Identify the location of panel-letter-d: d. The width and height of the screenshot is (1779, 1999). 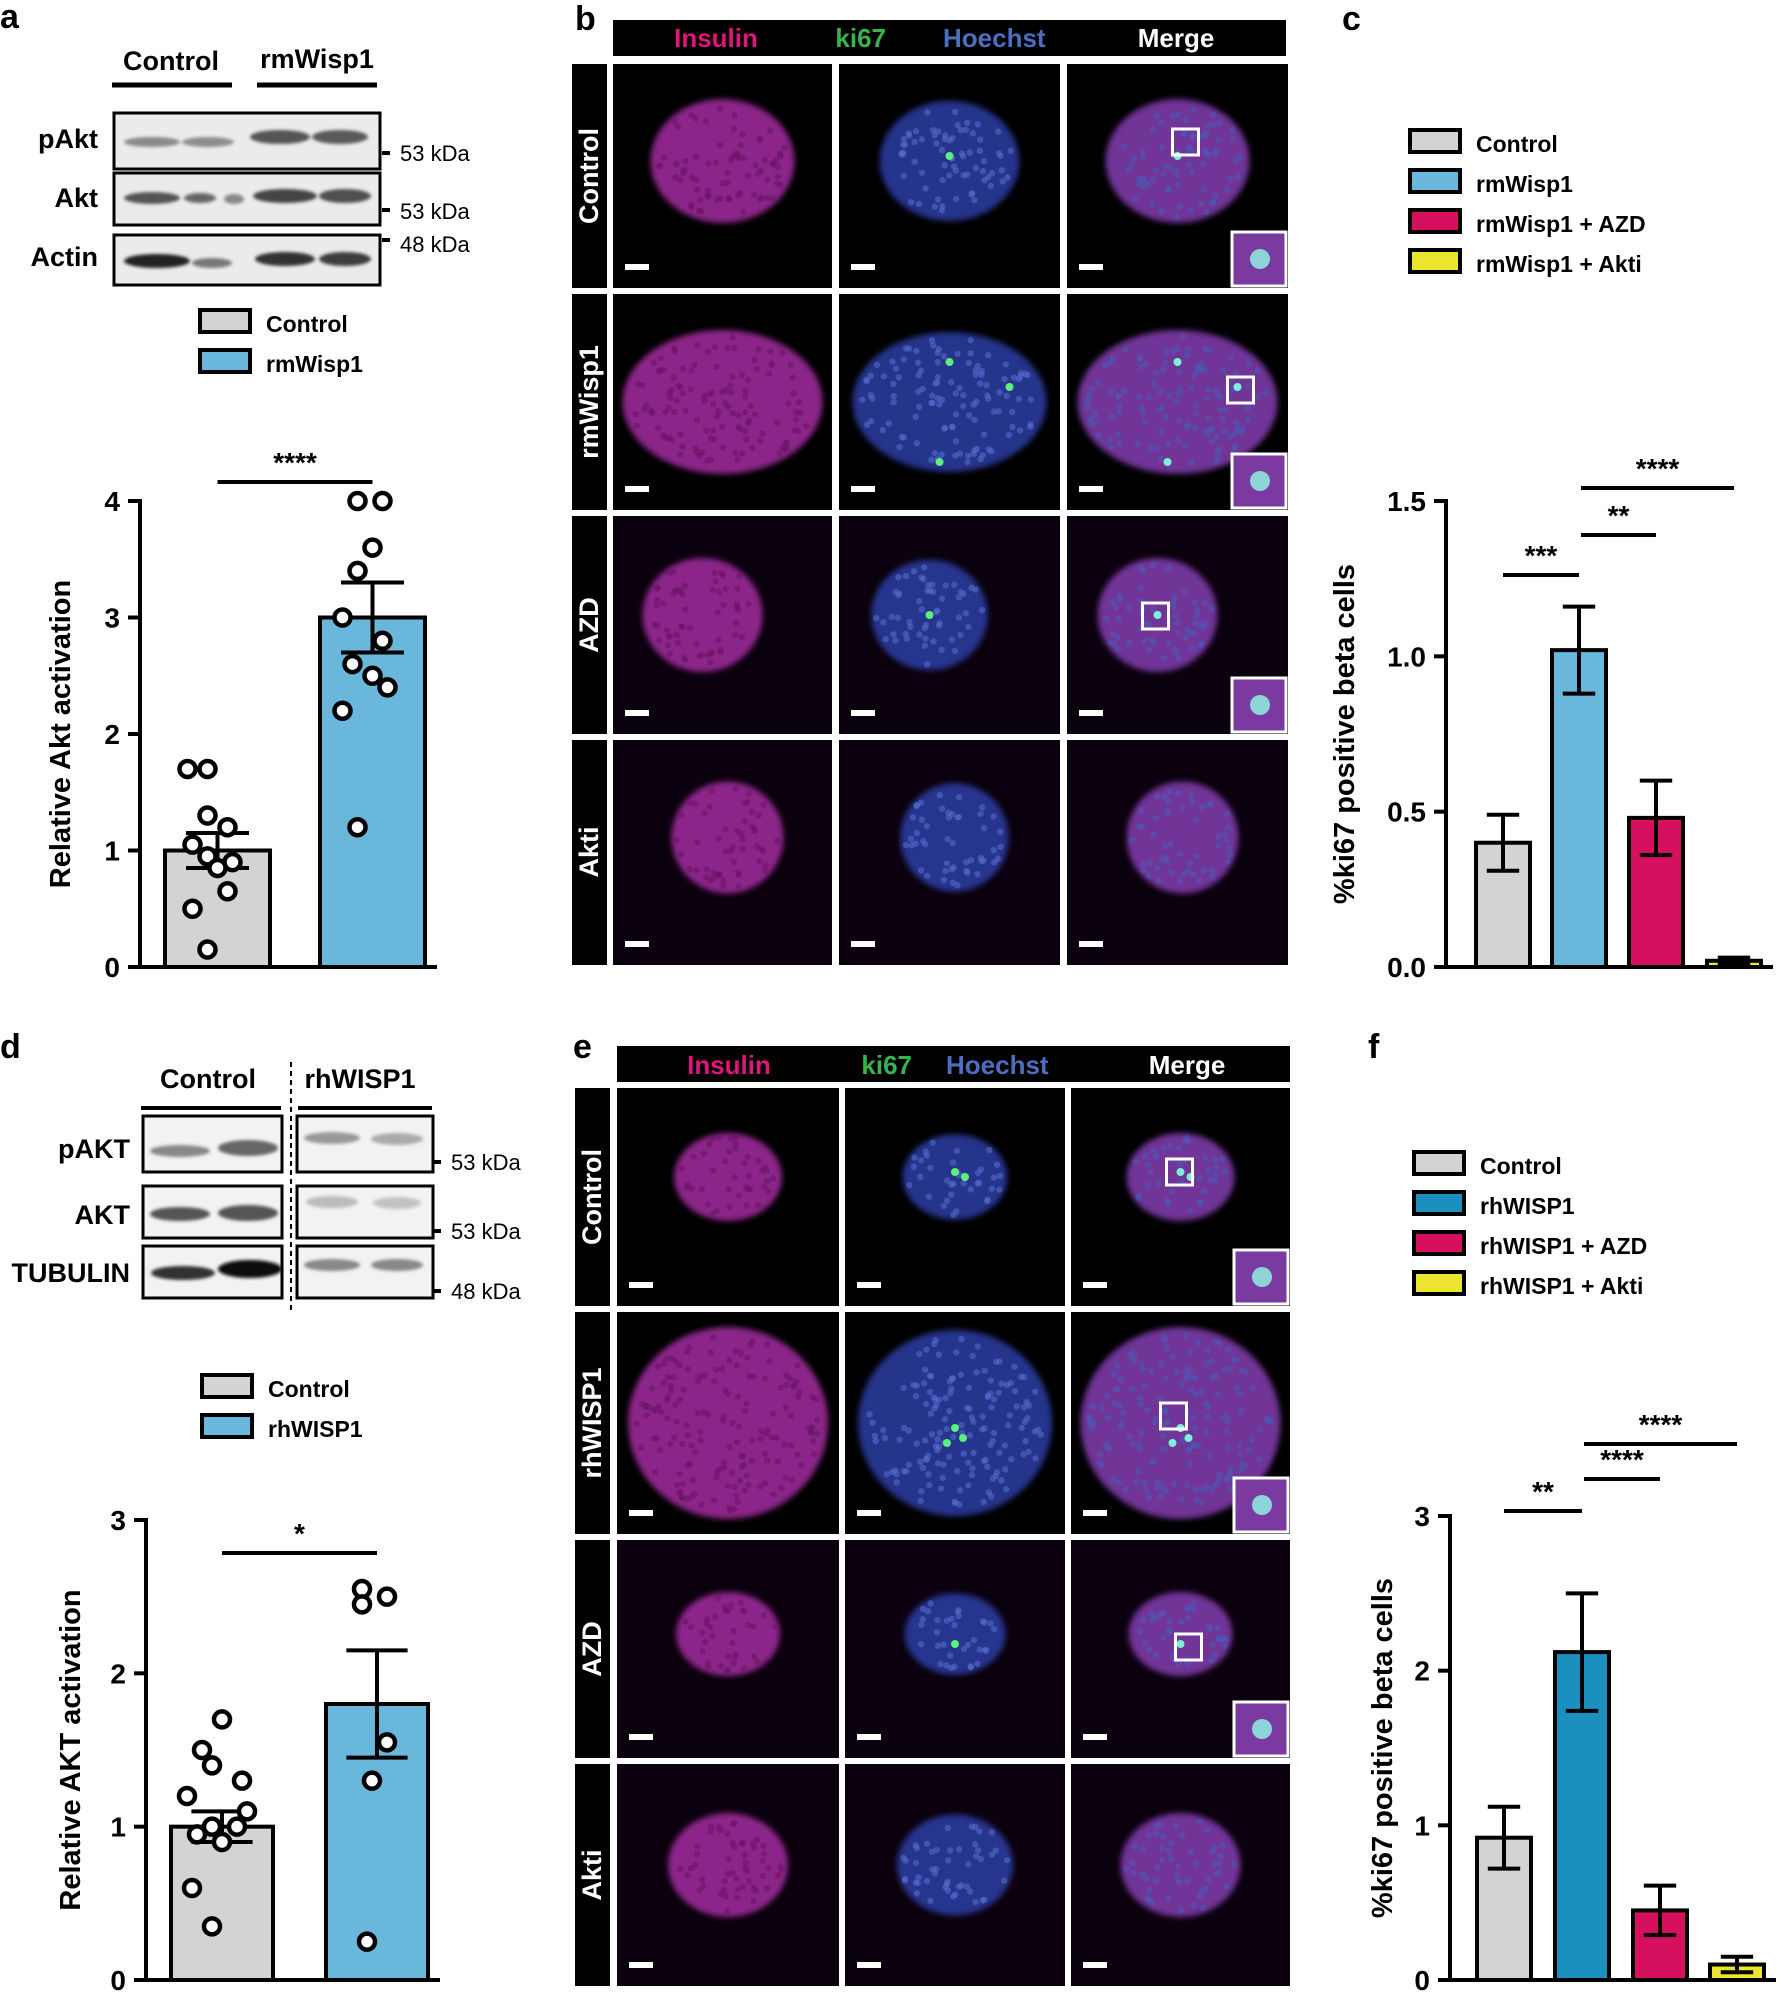
(10, 1047).